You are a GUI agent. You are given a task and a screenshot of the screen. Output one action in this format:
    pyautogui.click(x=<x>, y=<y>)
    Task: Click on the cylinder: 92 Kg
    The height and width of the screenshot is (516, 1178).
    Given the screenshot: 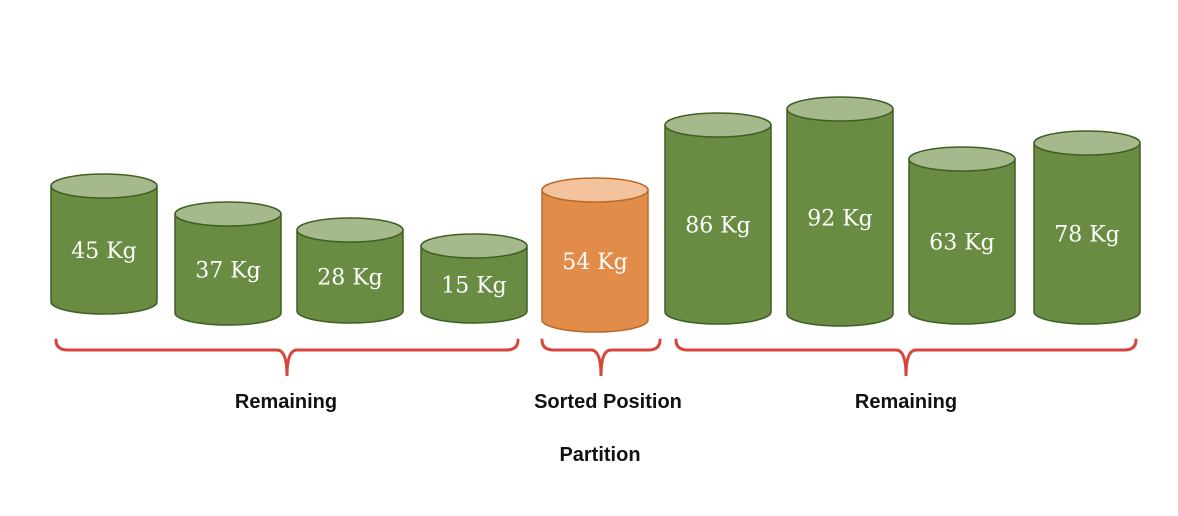 What is the action you would take?
    pyautogui.click(x=840, y=211)
    